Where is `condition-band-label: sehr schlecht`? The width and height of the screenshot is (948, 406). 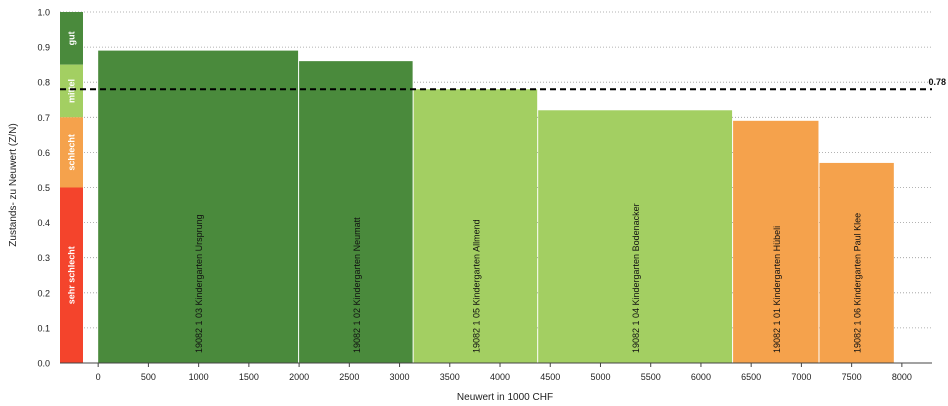 condition-band-label: sehr schlecht is located at coordinates (72, 275).